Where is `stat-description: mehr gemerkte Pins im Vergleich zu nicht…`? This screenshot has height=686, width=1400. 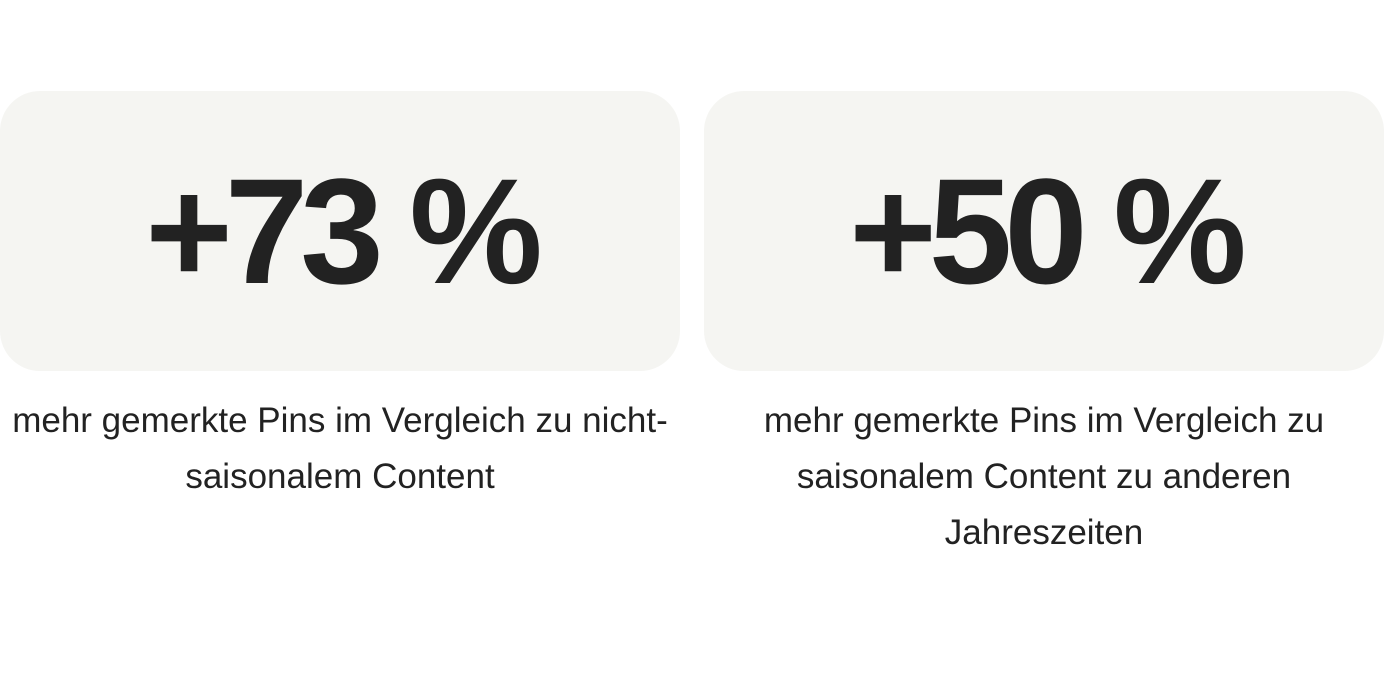
stat-description: mehr gemerkte Pins im Vergleich zu nicht… is located at coordinates (340, 448).